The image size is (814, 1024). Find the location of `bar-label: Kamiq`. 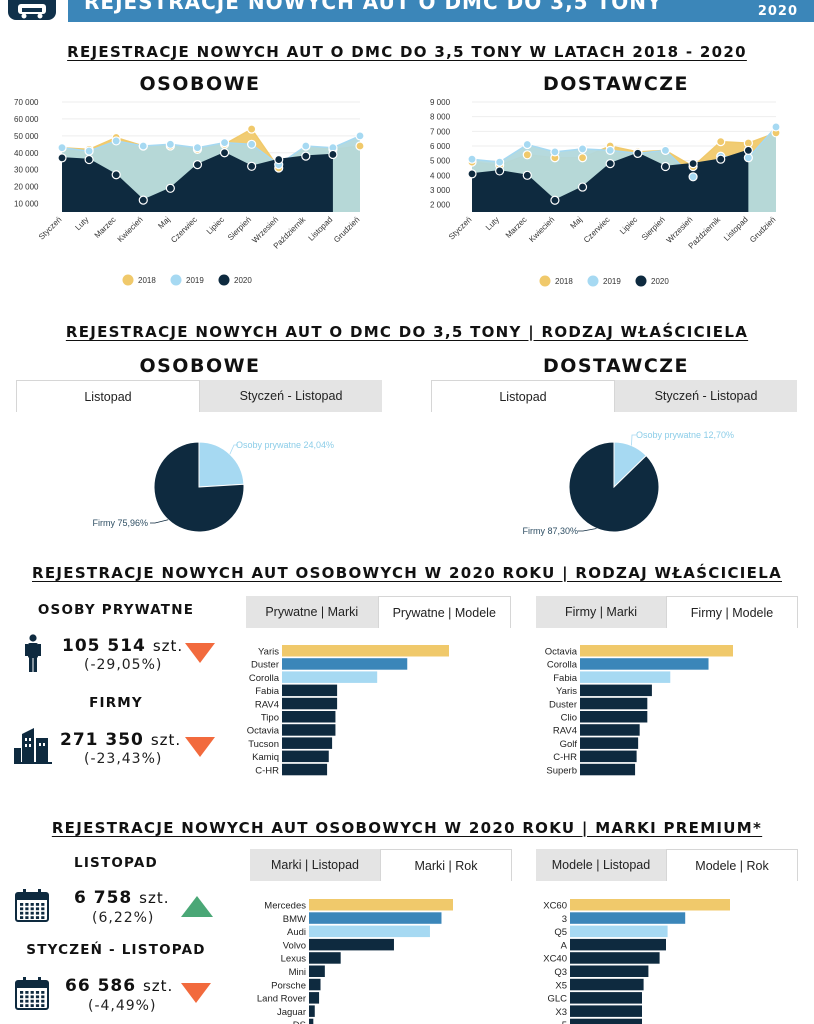

bar-label: Kamiq is located at coordinates (265, 757).